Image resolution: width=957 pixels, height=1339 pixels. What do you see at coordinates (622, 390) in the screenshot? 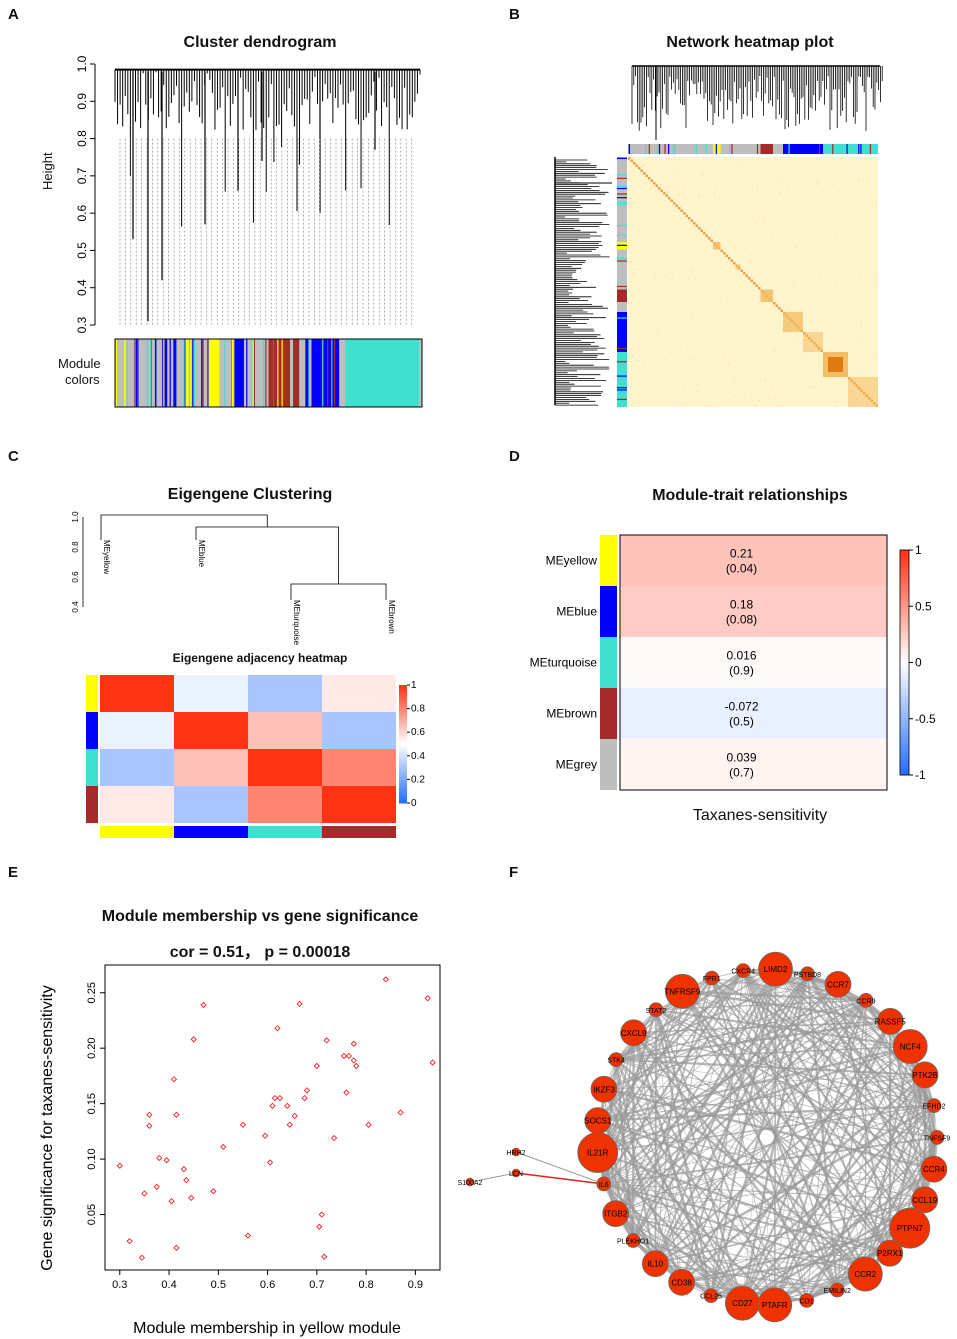
I see `b-left-stripe` at bounding box center [622, 390].